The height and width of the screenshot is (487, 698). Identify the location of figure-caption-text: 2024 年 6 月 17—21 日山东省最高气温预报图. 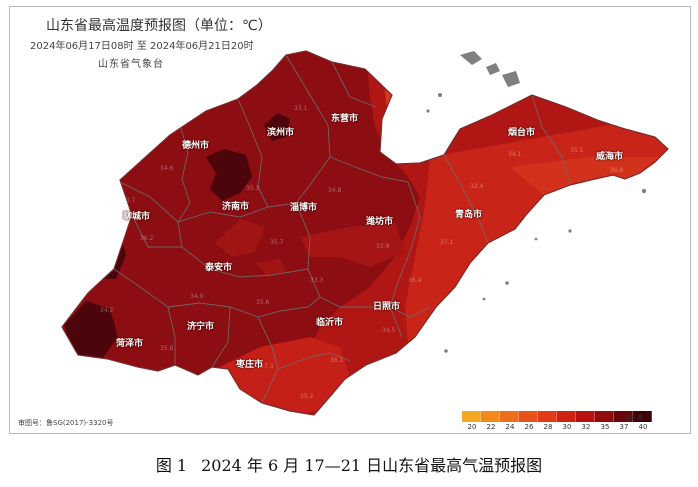
(372, 465).